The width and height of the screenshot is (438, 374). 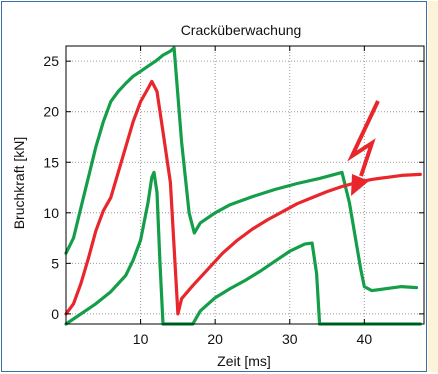 I want to click on background-strip, so click(x=433, y=186).